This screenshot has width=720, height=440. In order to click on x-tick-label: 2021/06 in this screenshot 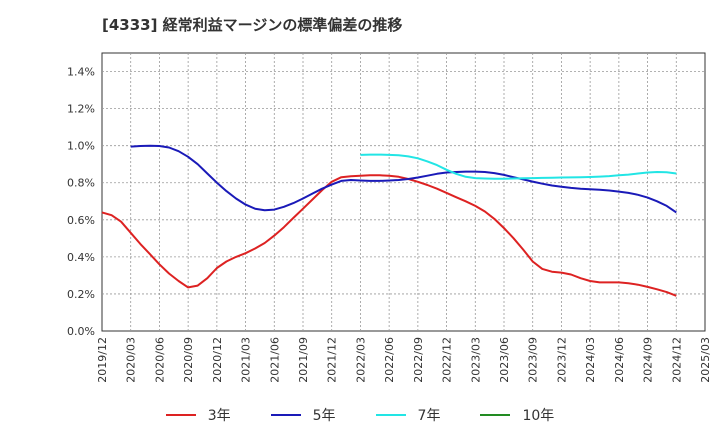, I will do `click(274, 360)`.